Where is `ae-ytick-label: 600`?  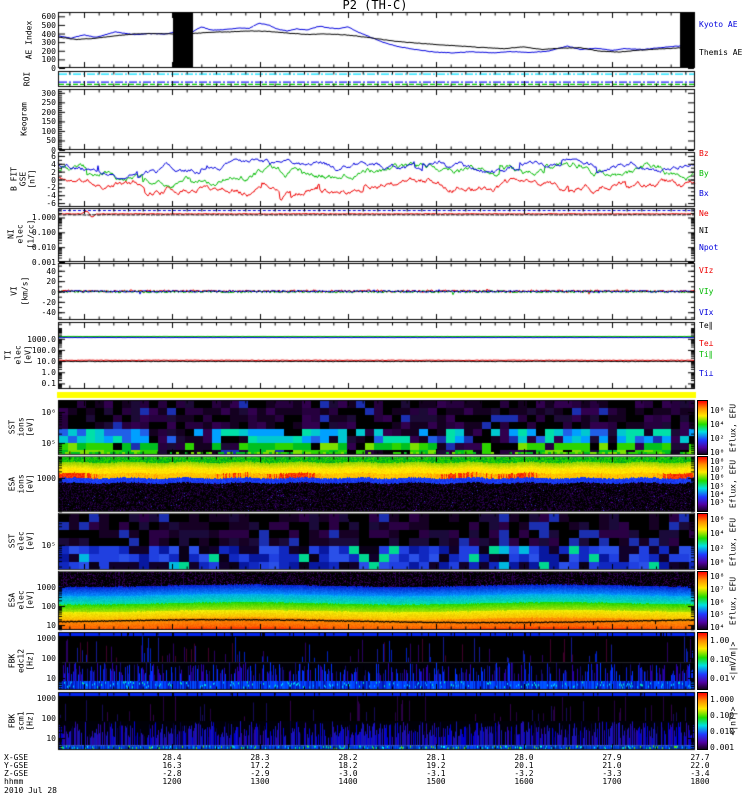 ae-ytick-label: 600 is located at coordinates (48, 17).